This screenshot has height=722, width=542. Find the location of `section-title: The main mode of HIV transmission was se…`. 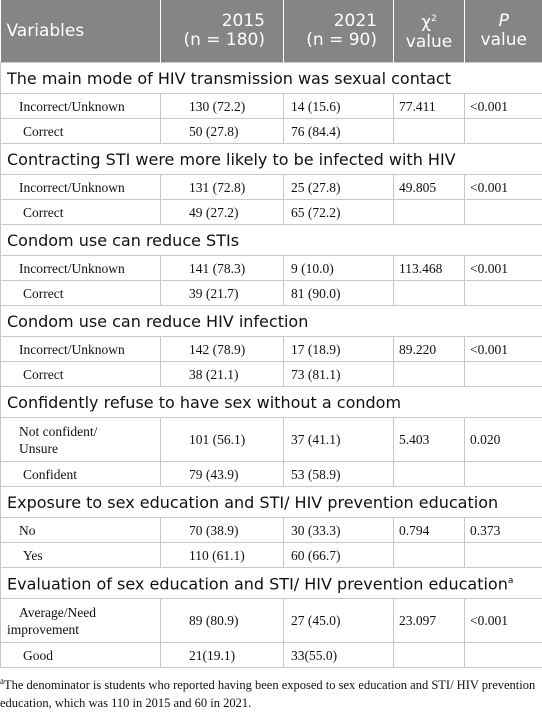

section-title: The main mode of HIV transmission was se… is located at coordinates (271, 78).